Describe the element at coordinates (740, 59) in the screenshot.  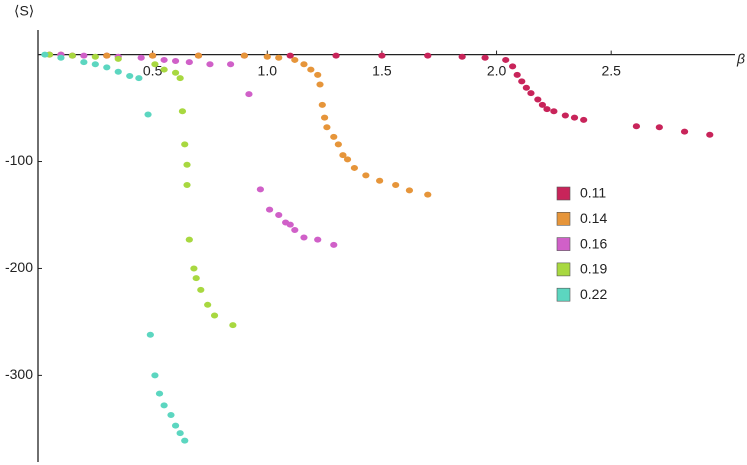
I see `x-axis-label: β` at that location.